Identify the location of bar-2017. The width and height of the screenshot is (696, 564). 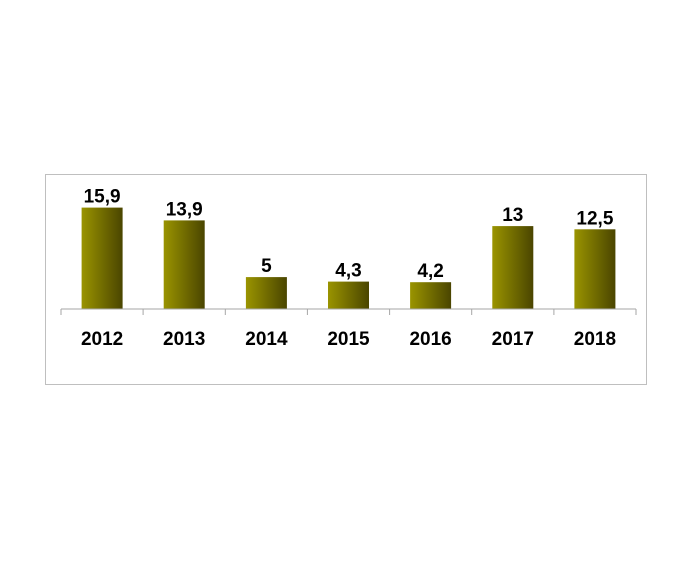
(513, 267).